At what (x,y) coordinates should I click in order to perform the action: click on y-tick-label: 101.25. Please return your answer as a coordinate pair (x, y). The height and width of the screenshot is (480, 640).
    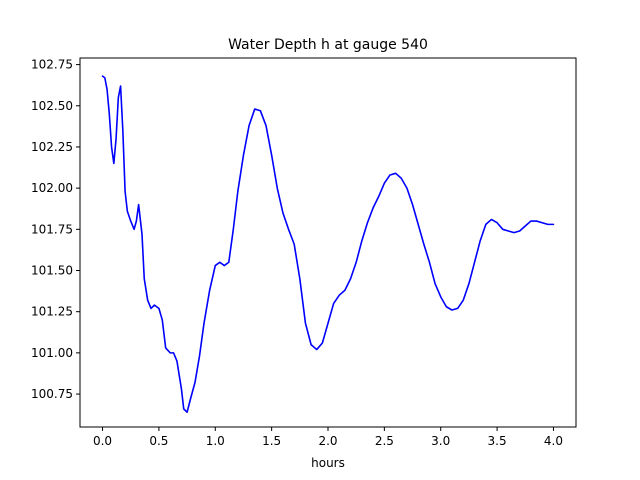
    Looking at the image, I should click on (52, 312).